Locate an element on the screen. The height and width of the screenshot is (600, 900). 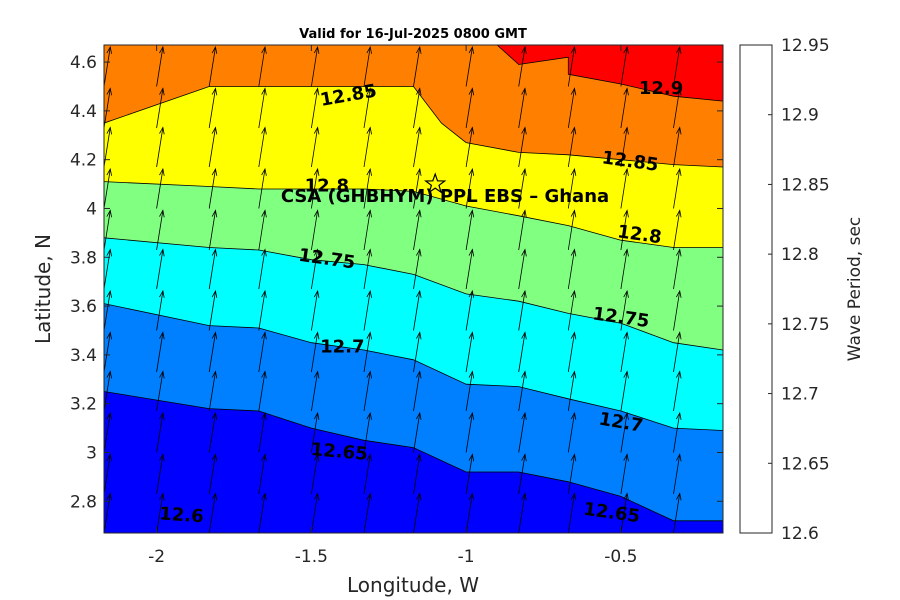
contour-label: 12.7 is located at coordinates (342, 347).